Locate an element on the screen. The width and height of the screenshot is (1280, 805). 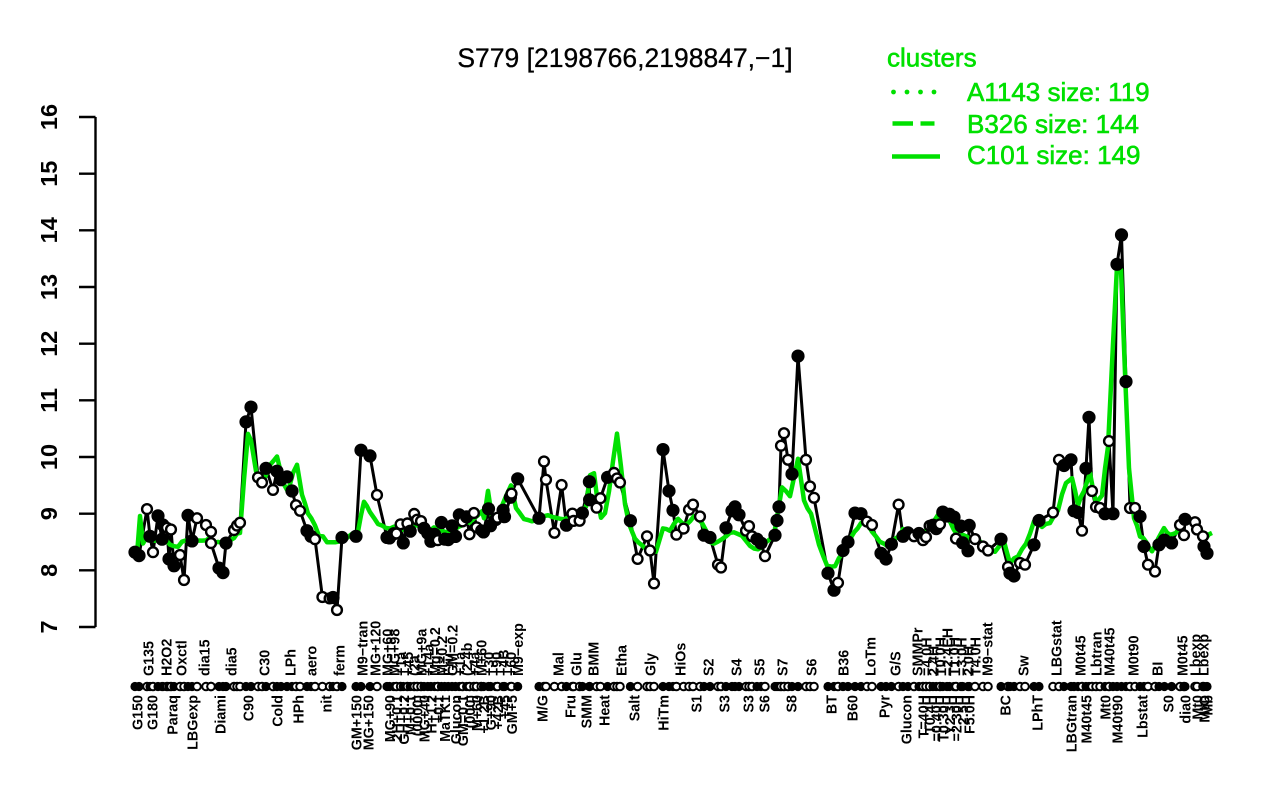
svg-text: Mal is located at coordinates (560, 664).